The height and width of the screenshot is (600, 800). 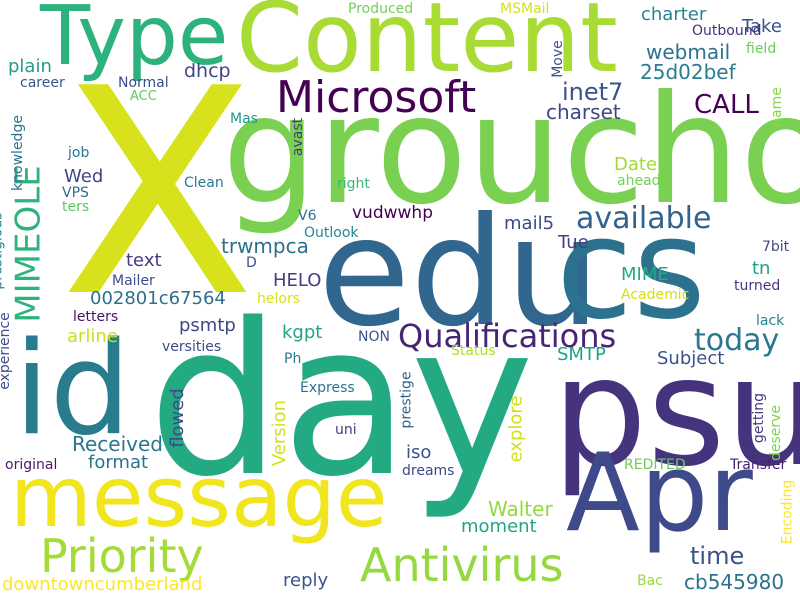 I want to click on word-plain: plain, so click(x=30, y=66).